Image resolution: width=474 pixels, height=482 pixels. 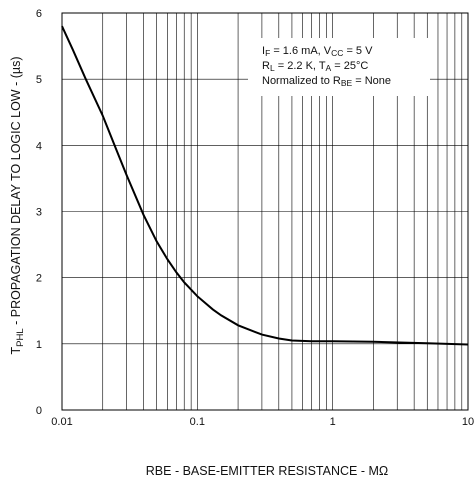 What do you see at coordinates (39, 14) in the screenshot?
I see `y-tick-label: 6` at bounding box center [39, 14].